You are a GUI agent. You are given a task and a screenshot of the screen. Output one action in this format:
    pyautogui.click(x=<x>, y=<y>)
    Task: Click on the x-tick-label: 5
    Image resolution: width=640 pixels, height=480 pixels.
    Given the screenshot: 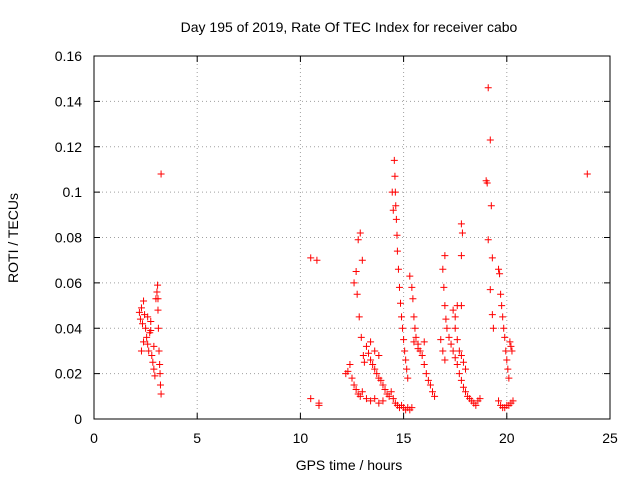 What is the action you would take?
    pyautogui.click(x=197, y=438)
    